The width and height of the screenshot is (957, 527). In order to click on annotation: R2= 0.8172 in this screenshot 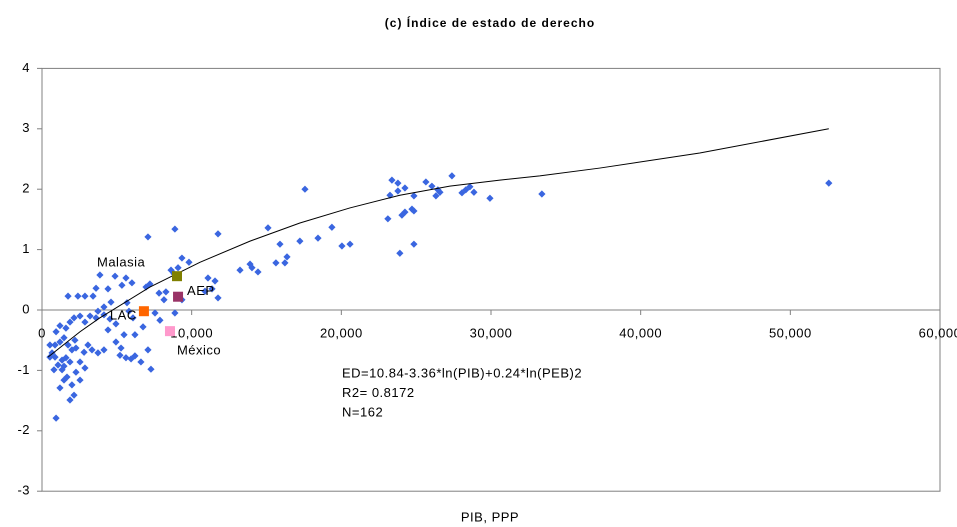, I will do `click(378, 392)`.